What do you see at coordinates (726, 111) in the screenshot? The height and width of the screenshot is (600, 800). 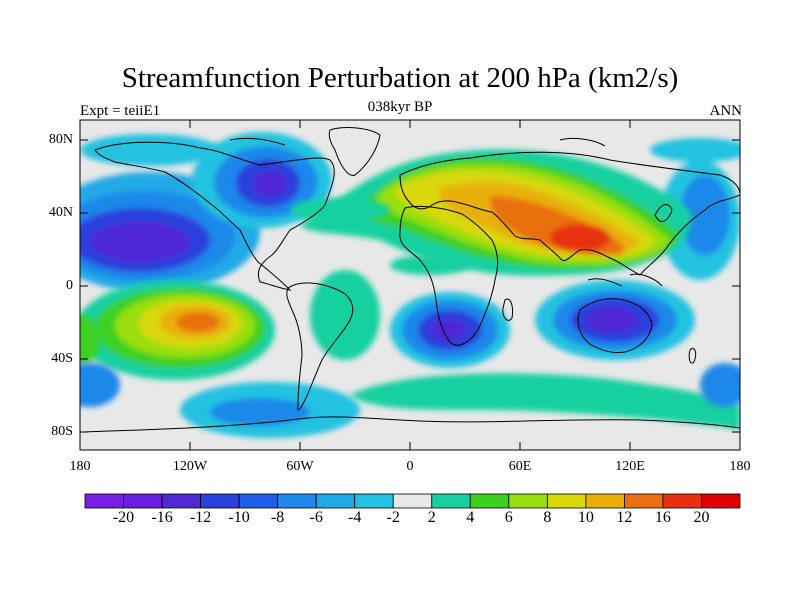 I see `season-label: ANN` at bounding box center [726, 111].